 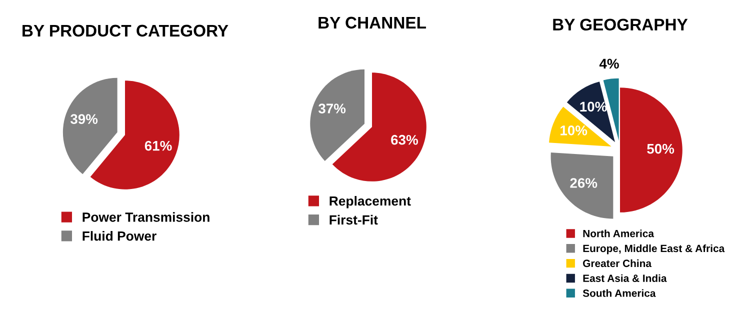 I want to click on data-label: 63%, so click(x=404, y=139).